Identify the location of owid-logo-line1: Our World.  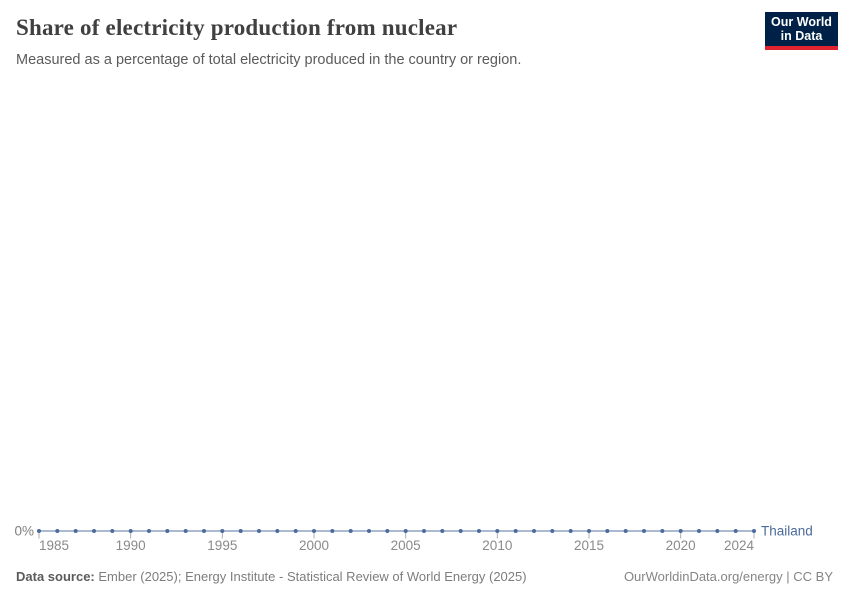
(801, 21).